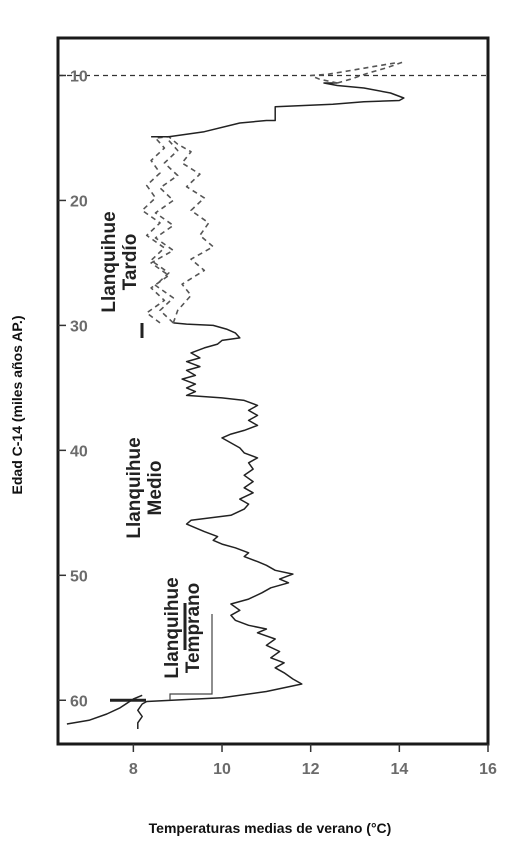 This screenshot has width=510, height=845. I want to click on stage-label-line2: Medio, so click(155, 488).